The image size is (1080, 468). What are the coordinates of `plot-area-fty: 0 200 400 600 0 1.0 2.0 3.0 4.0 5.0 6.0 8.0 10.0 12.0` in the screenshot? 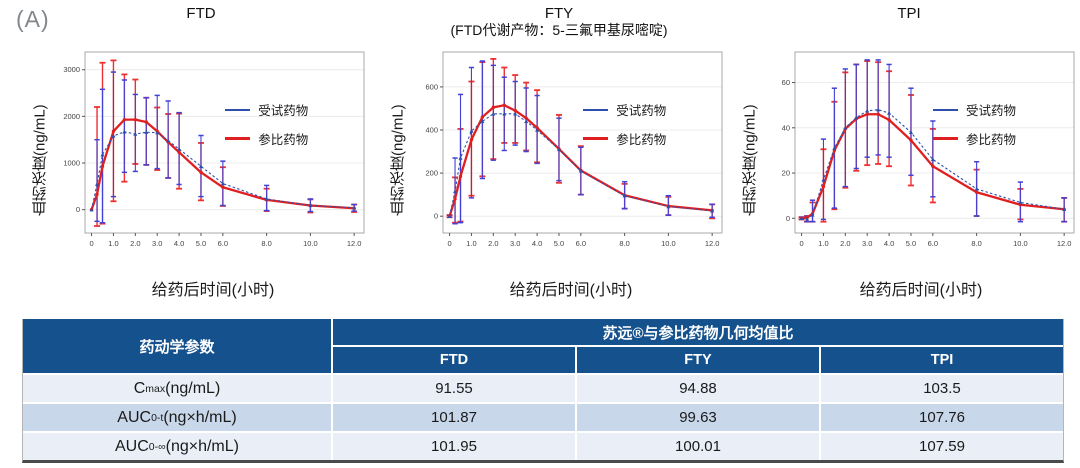 It's located at (574, 149).